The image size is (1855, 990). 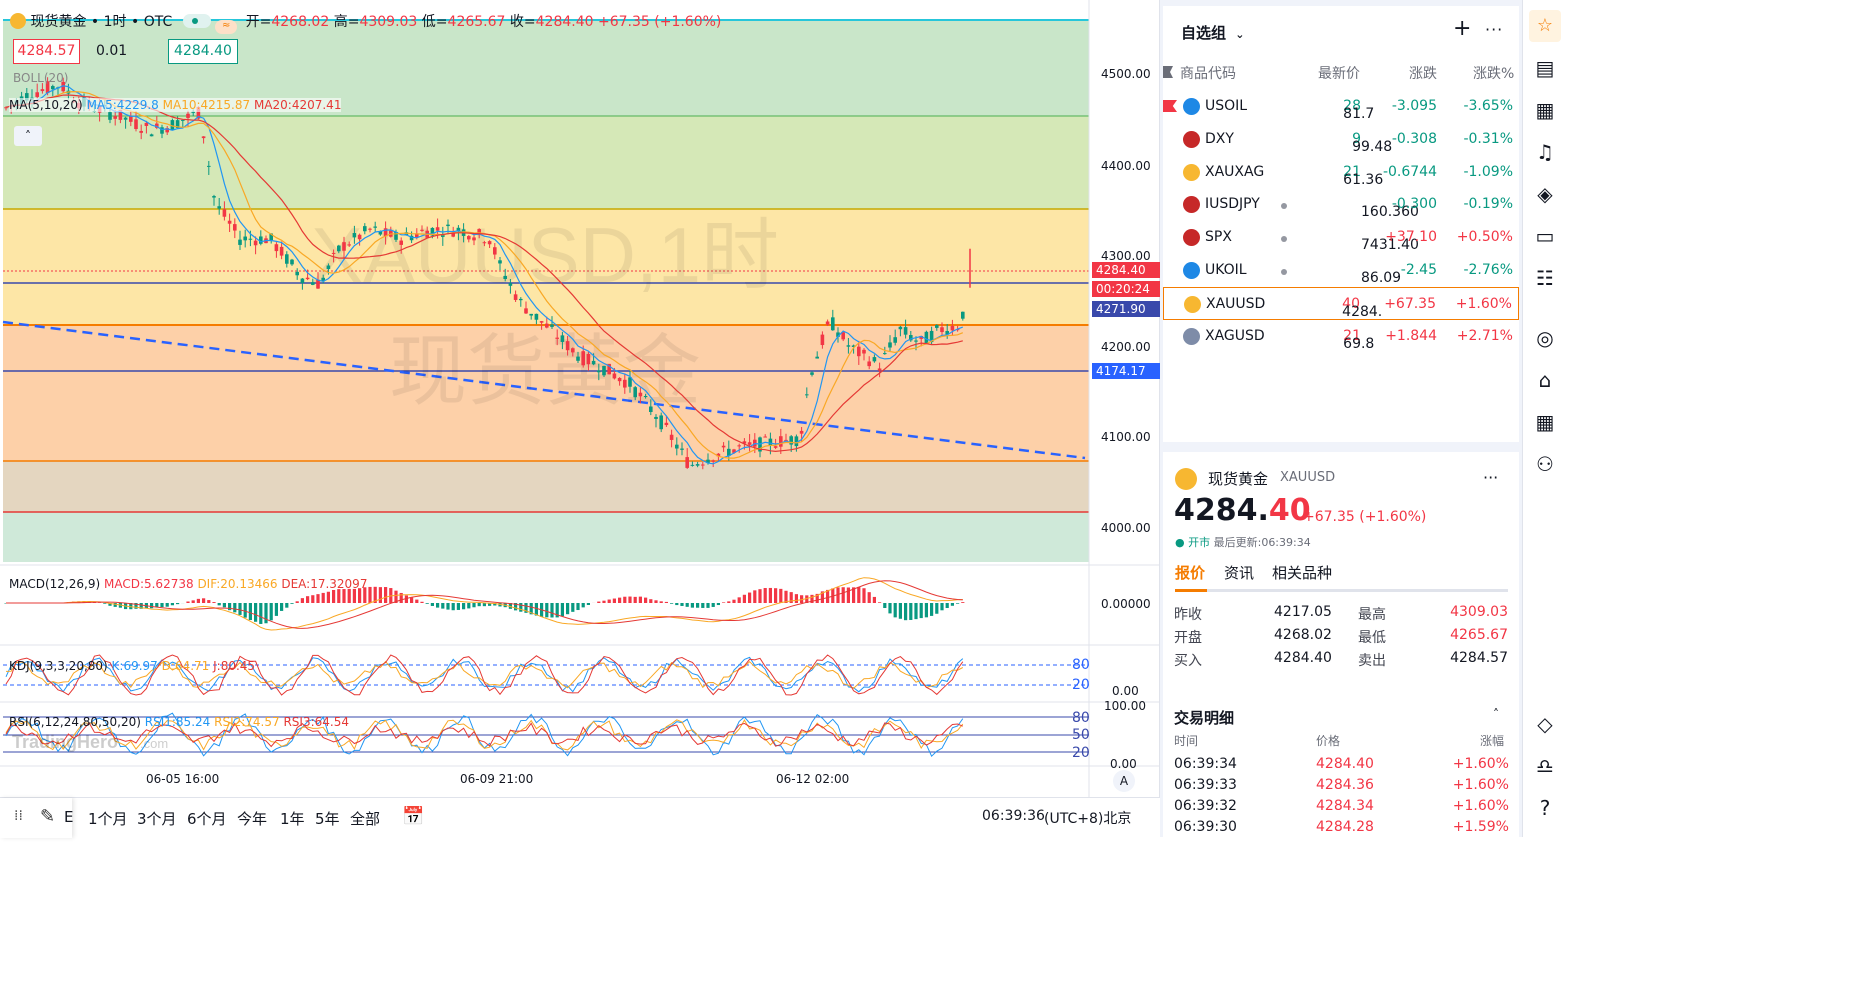 What do you see at coordinates (1545, 380) in the screenshot?
I see `education-icon: ⌂` at bounding box center [1545, 380].